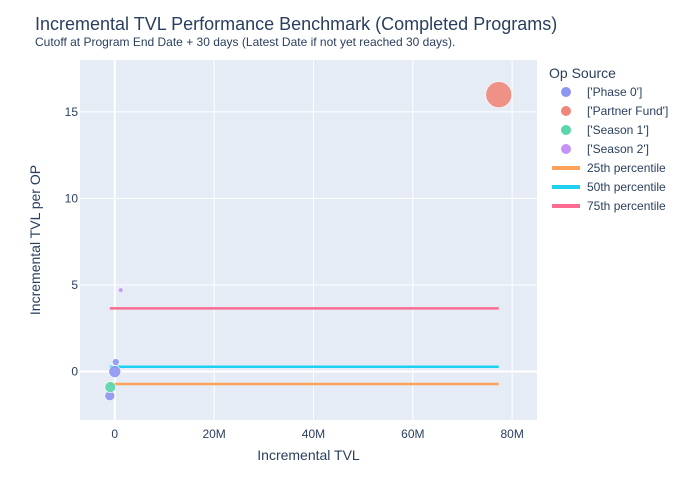 This screenshot has width=700, height=500. Describe the element at coordinates (114, 434) in the screenshot. I see `x-tick-label: 0` at that location.